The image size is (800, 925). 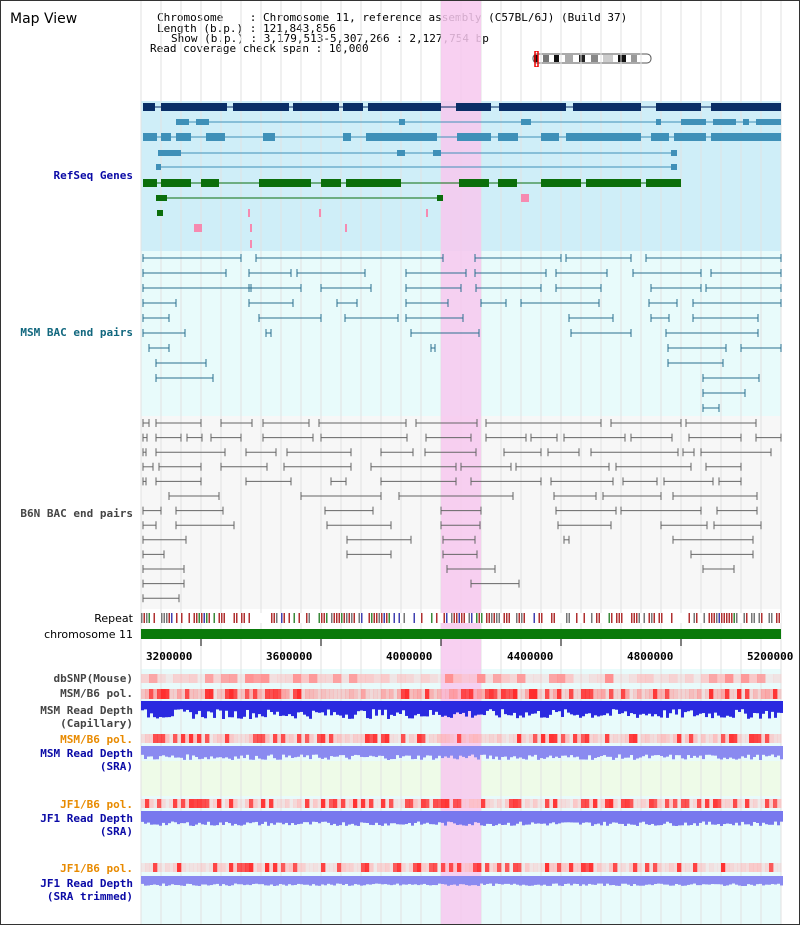 I want to click on selection-highlight, so click(x=461, y=462).